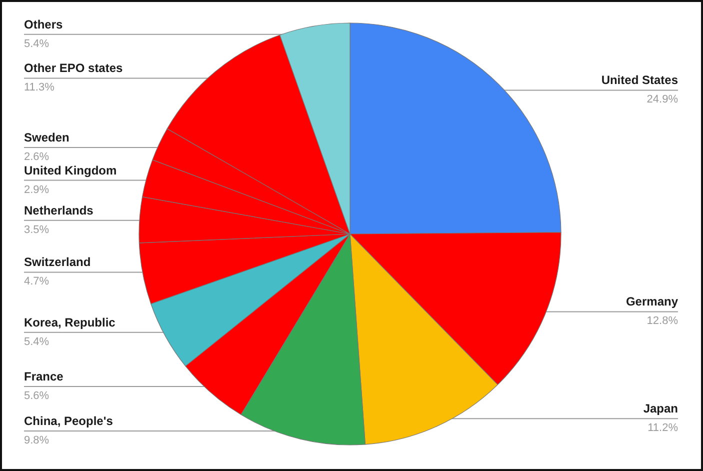  Describe the element at coordinates (70, 322) in the screenshot. I see `slice-label: Korea, Republic` at that location.